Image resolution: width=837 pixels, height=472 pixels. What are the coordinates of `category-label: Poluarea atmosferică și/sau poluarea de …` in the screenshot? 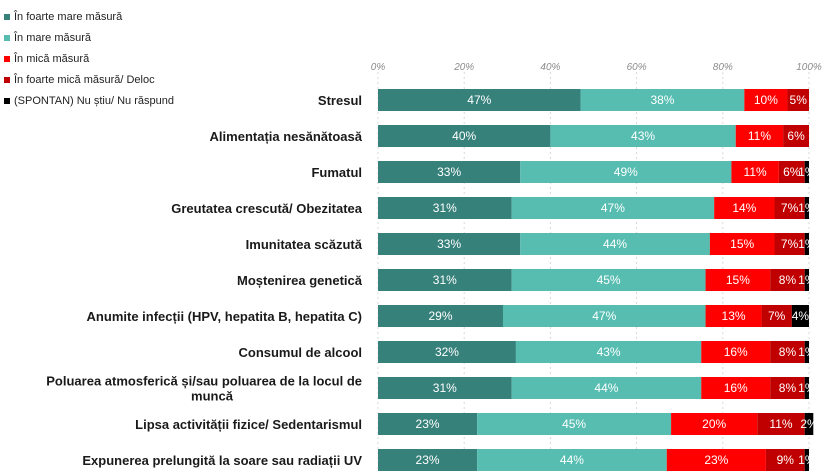 It's located at (204, 381).